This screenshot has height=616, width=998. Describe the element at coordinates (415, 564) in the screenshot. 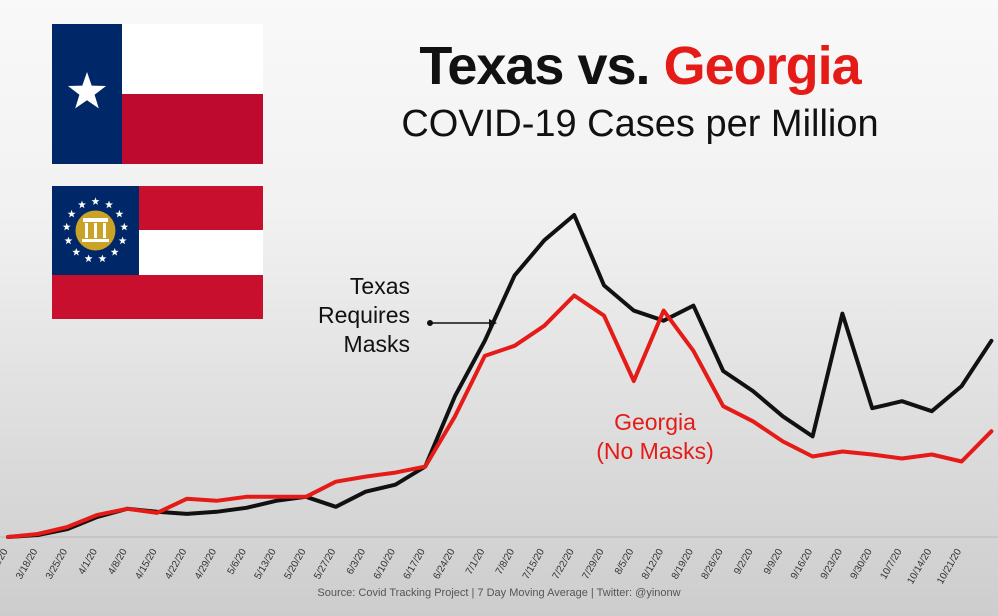

I see `x-tick-label: 6/17/20` at that location.